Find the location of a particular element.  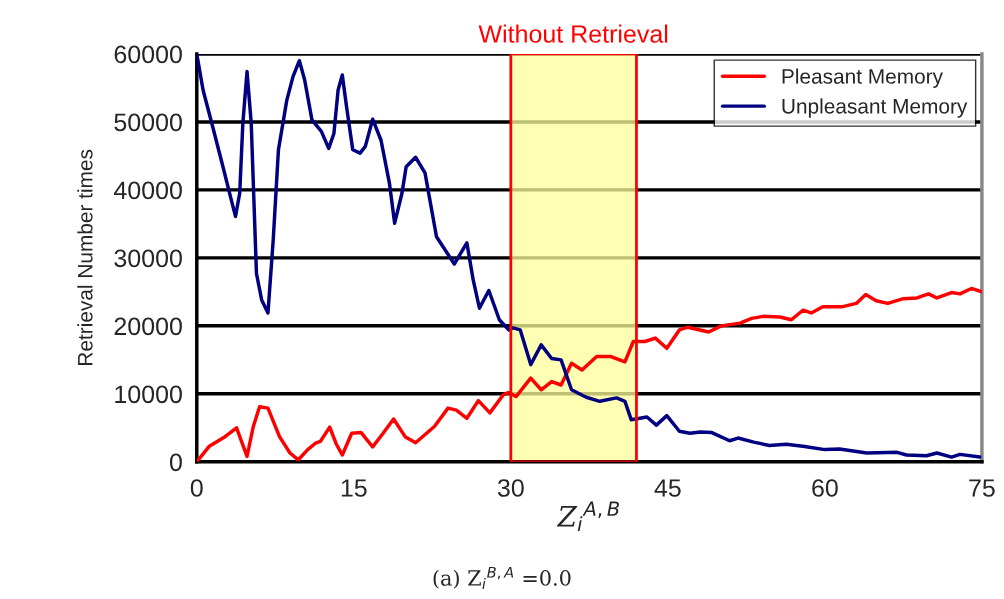

y-tick-label: 20000 is located at coordinates (148, 326).